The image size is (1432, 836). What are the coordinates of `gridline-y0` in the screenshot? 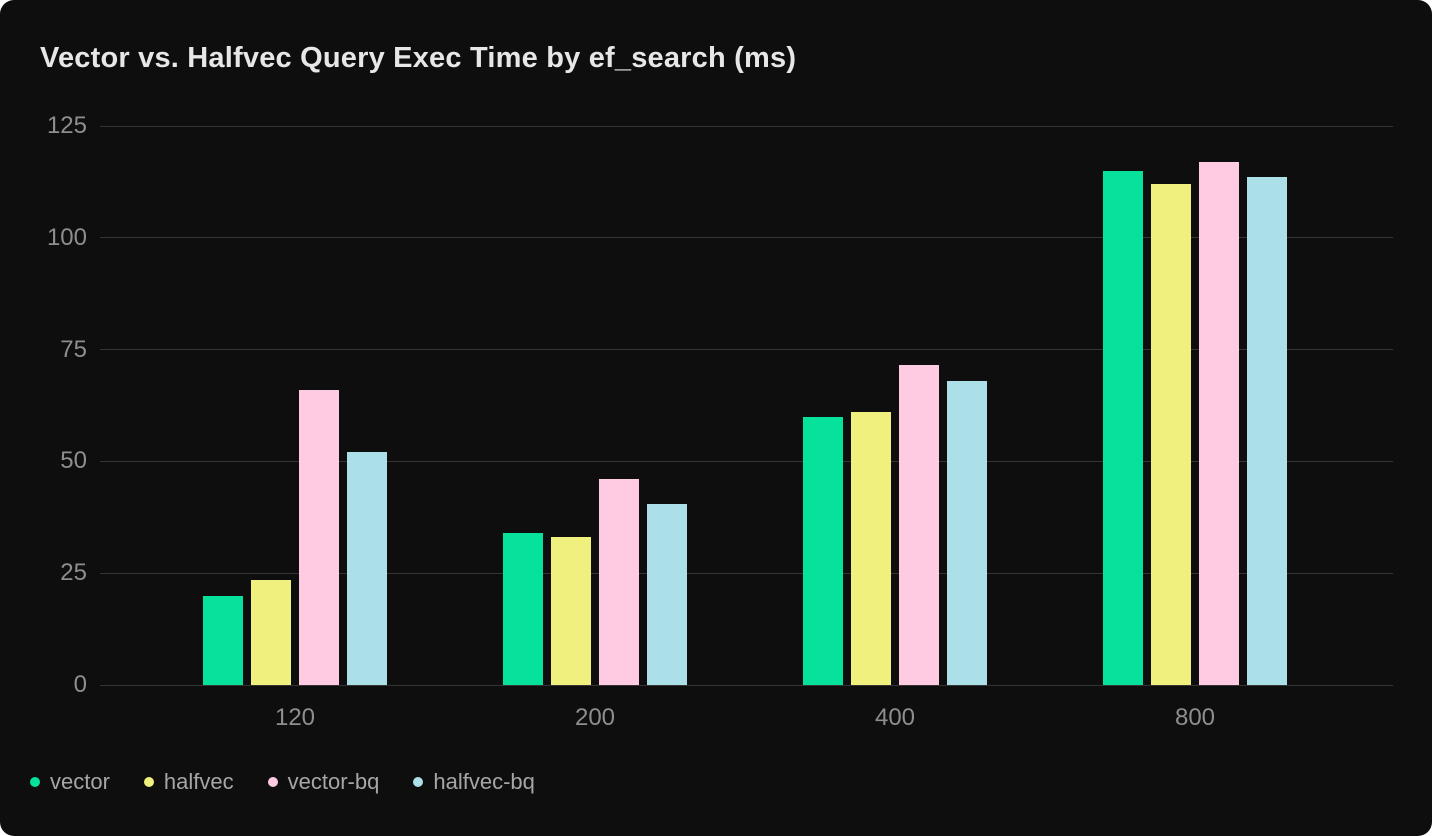 It's located at (746, 685).